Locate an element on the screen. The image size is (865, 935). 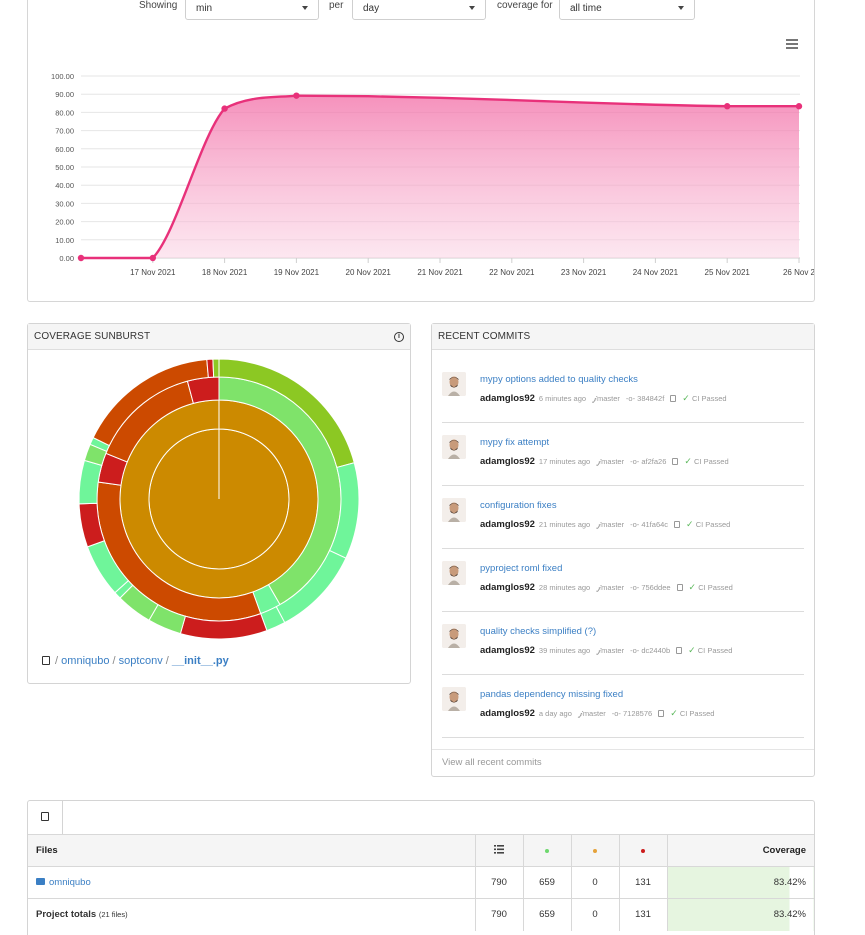
y-tick-label: 40.00 is located at coordinates (64, 185).